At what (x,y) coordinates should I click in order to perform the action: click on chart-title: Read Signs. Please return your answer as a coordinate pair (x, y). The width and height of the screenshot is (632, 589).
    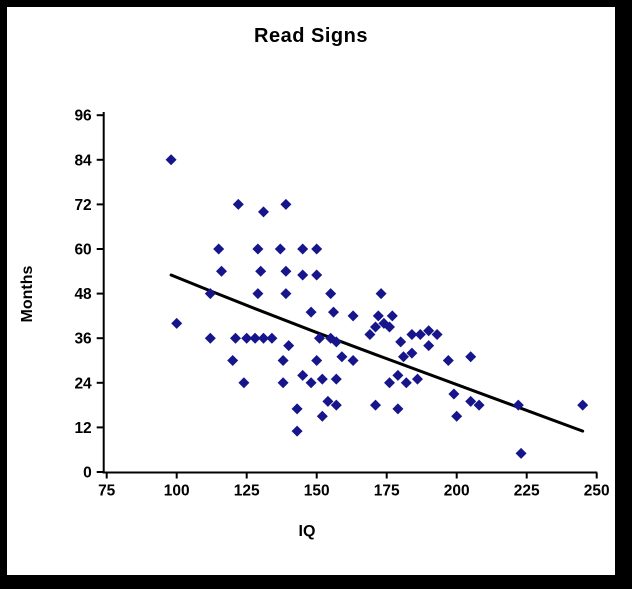
    Looking at the image, I should click on (311, 36).